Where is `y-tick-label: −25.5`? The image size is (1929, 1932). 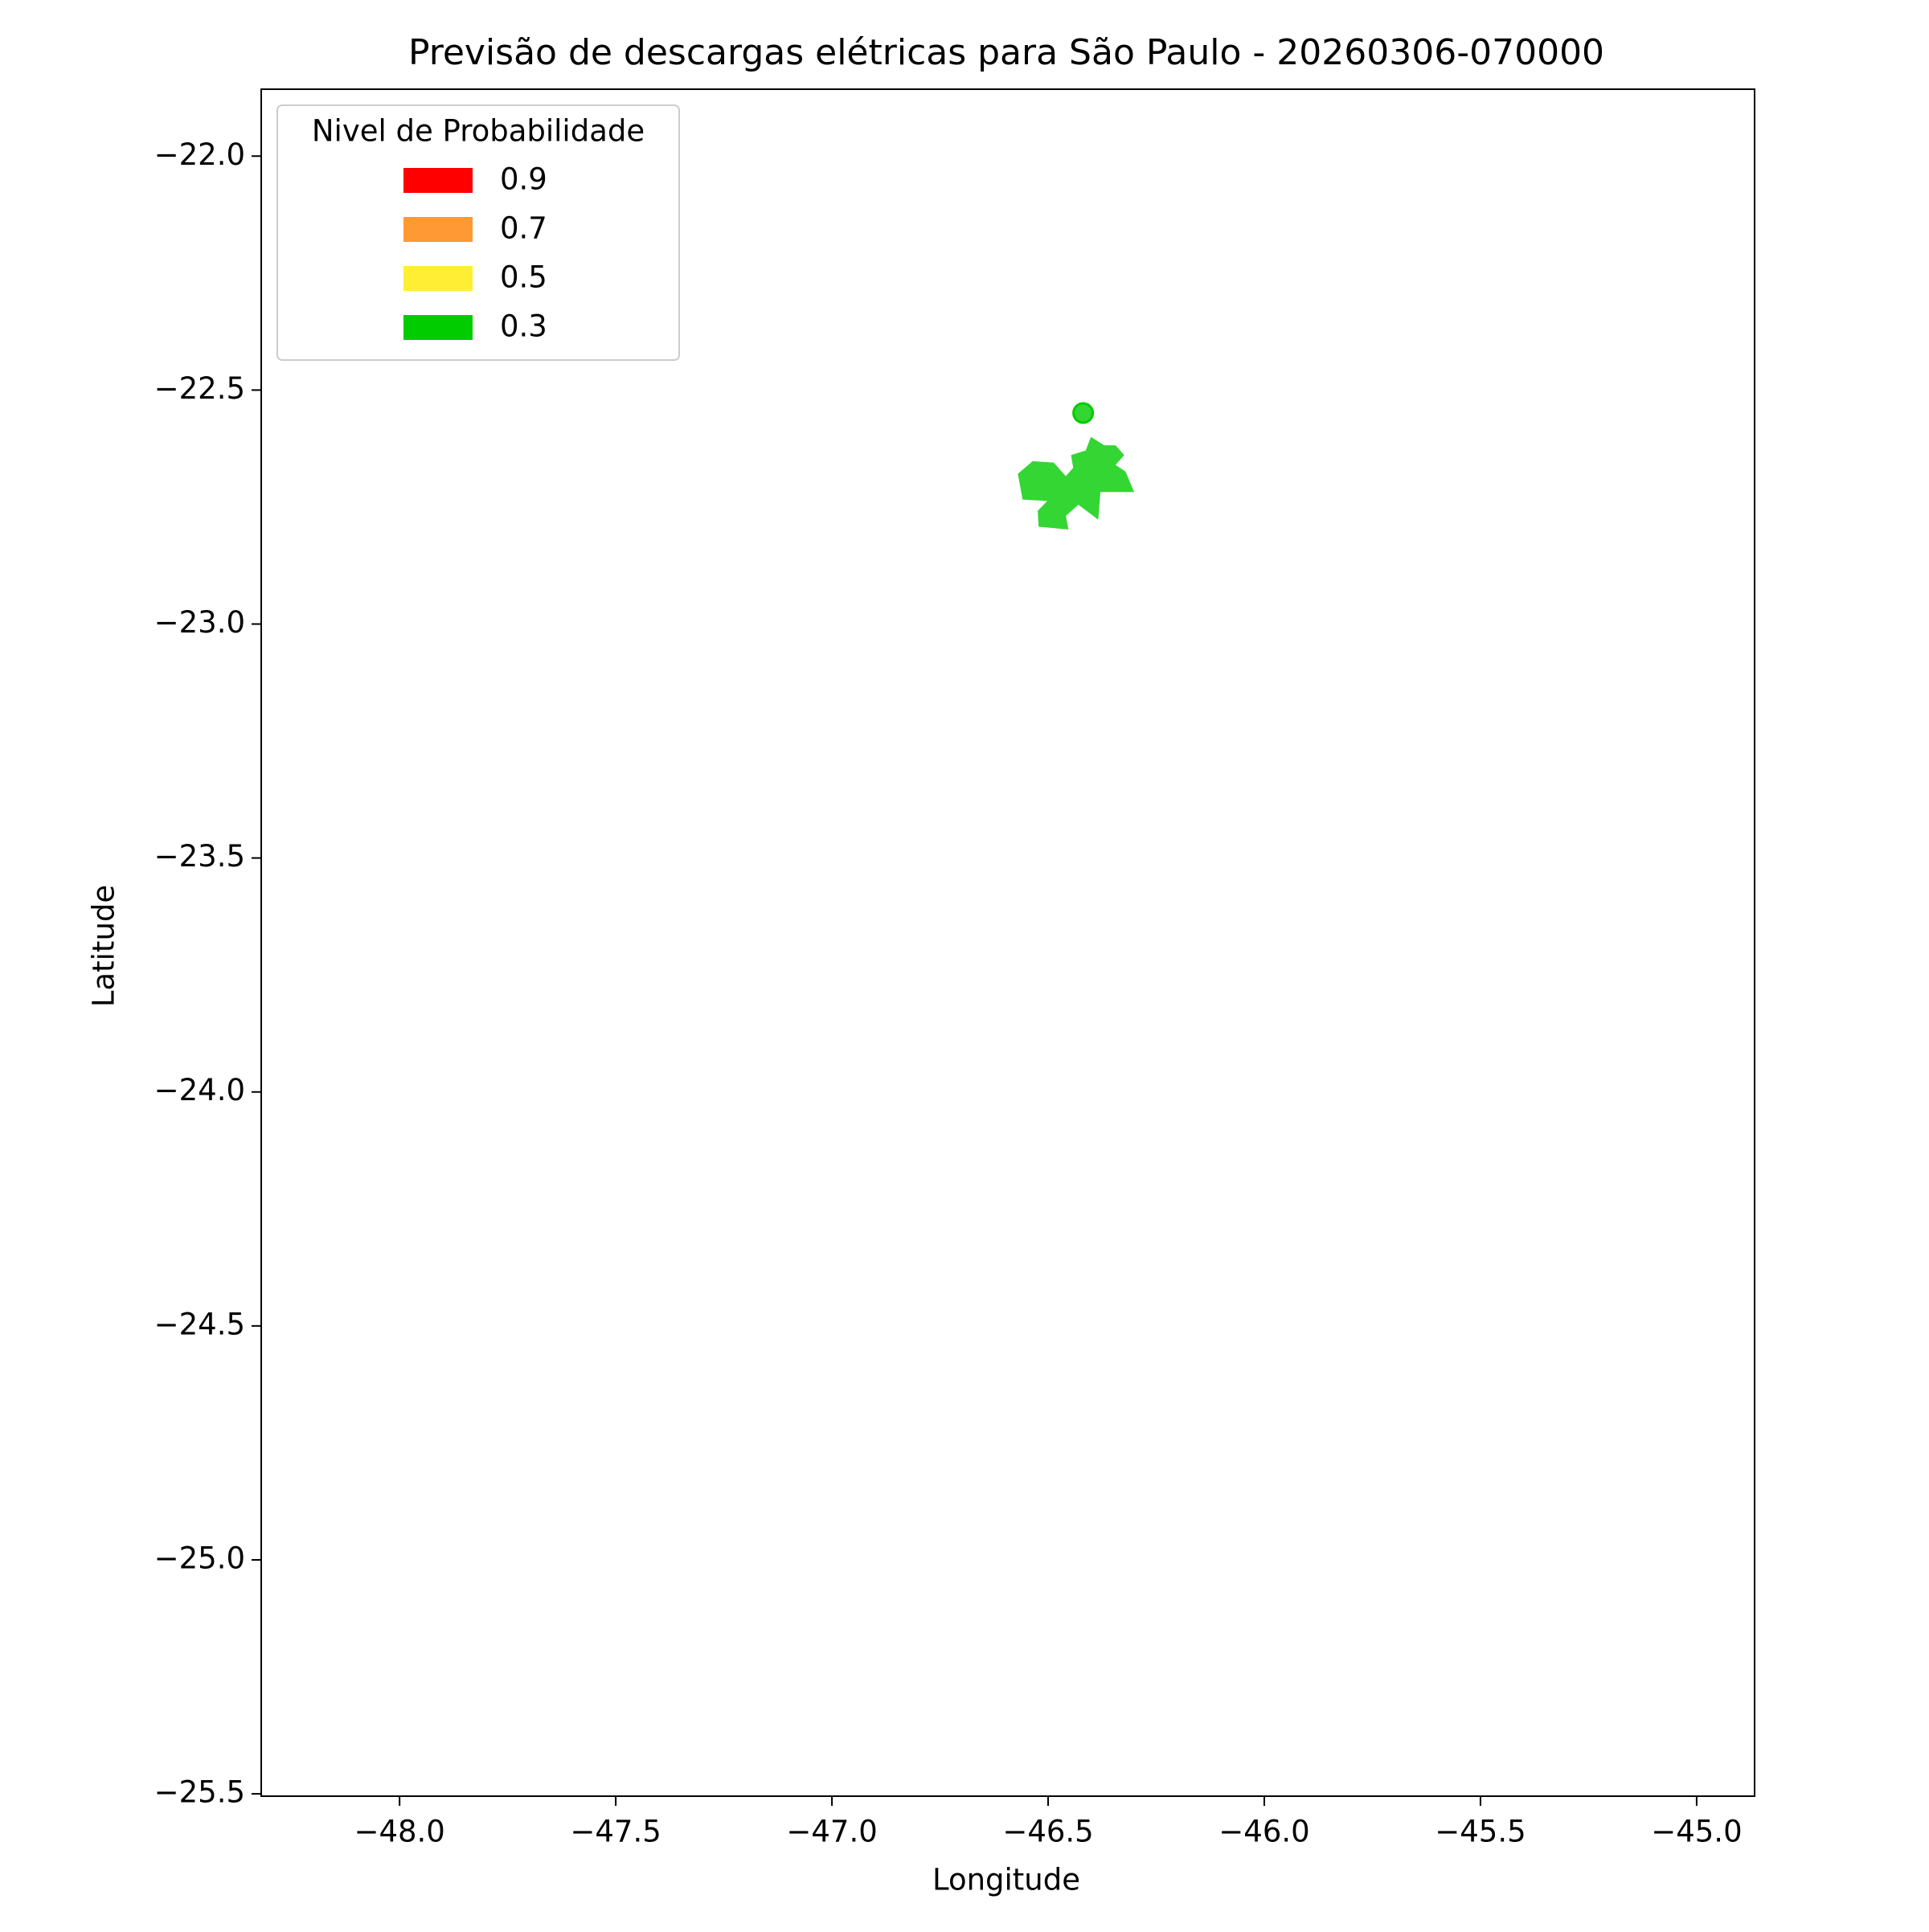 y-tick-label: −25.5 is located at coordinates (199, 1792).